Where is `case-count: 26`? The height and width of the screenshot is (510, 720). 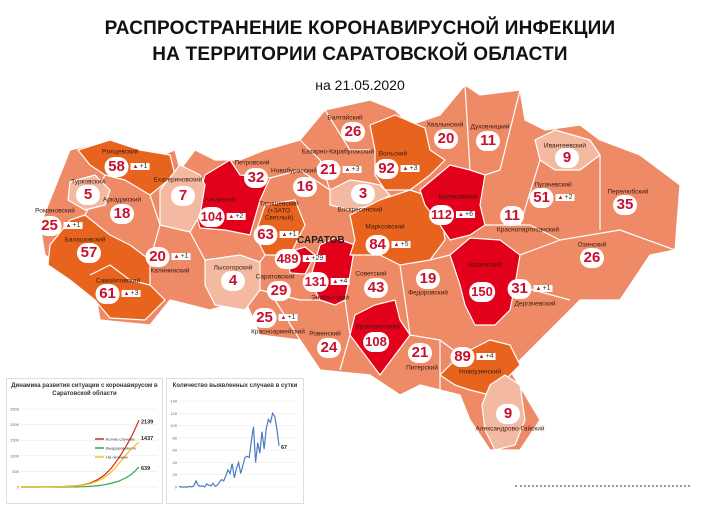 case-count: 26 is located at coordinates (353, 132).